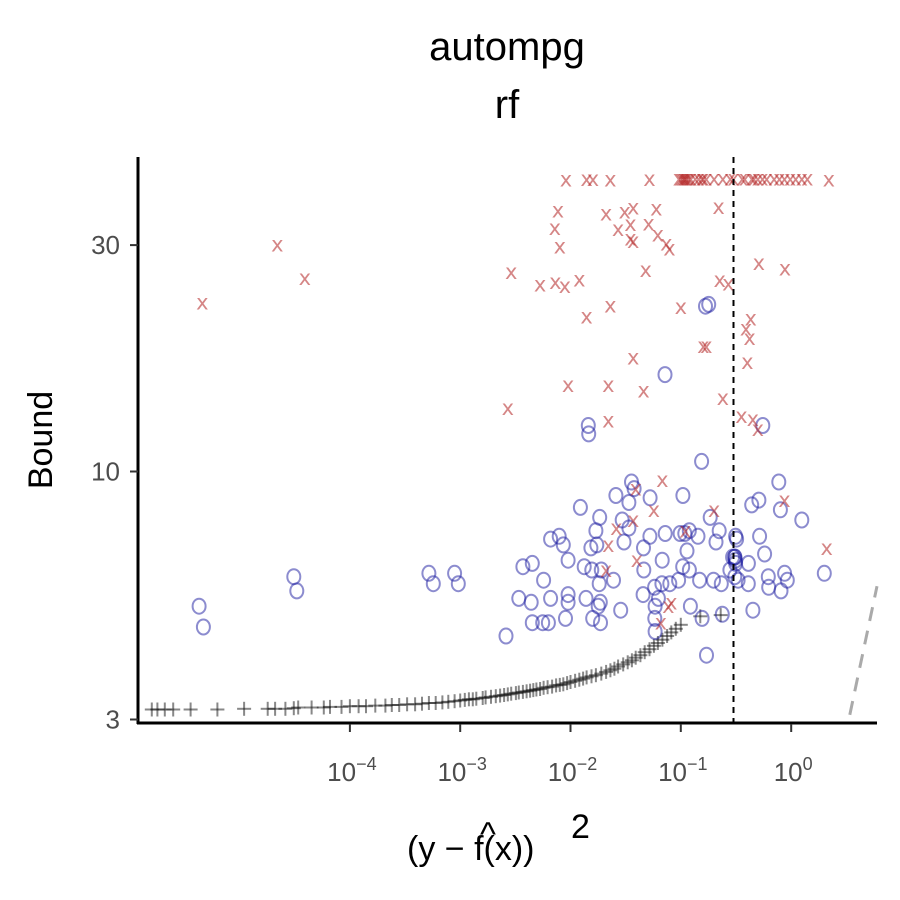  Describe the element at coordinates (863, 650) in the screenshot. I see `reference-line-mark` at that location.